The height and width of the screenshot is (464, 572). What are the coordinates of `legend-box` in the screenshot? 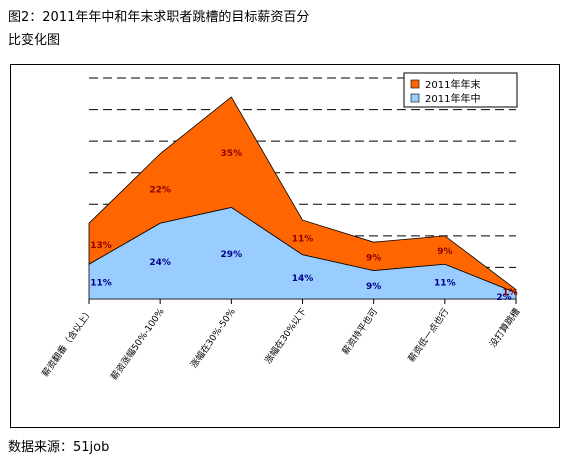 It's located at (460, 90).